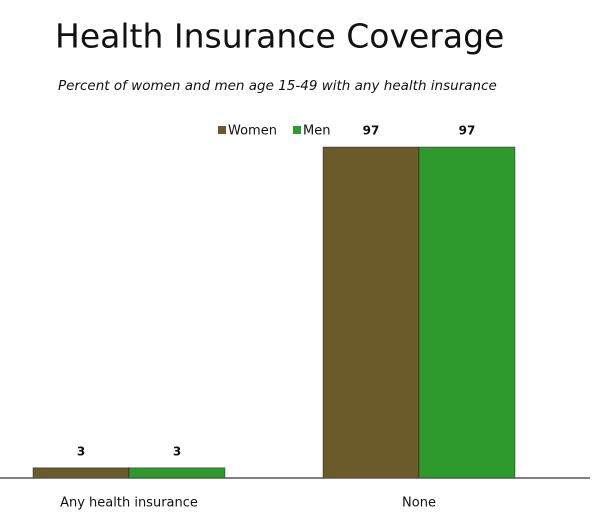 This screenshot has height=522, width=600. Describe the element at coordinates (279, 36) in the screenshot. I see `chart-title: Health Insurance Coverage` at that location.